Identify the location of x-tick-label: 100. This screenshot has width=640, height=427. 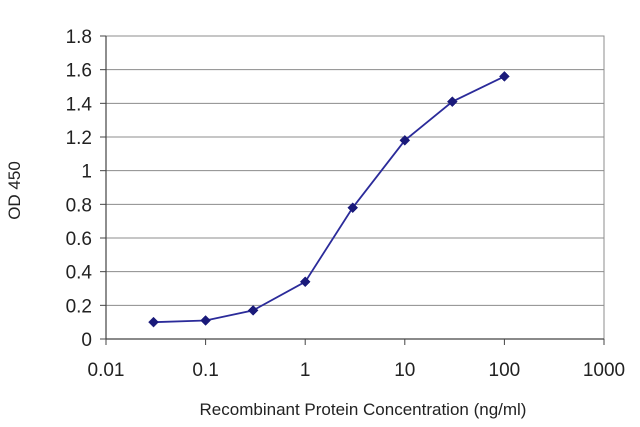
(505, 370).